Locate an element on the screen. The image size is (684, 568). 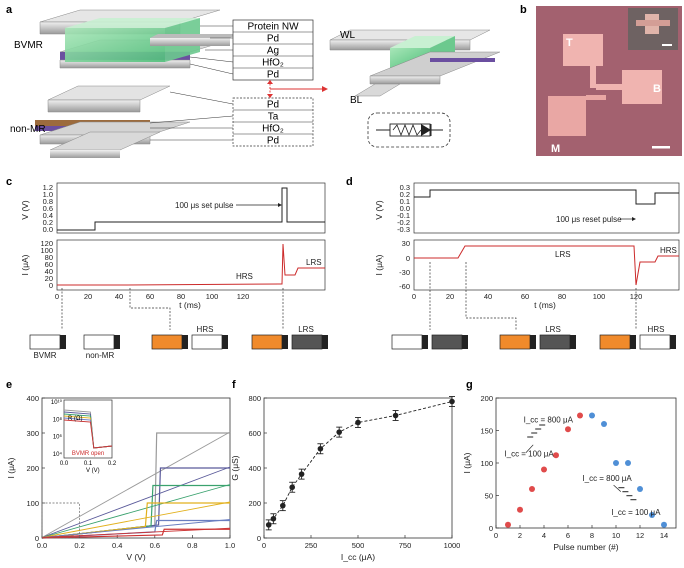
c-itick-3: 60 is located at coordinates (49, 264).